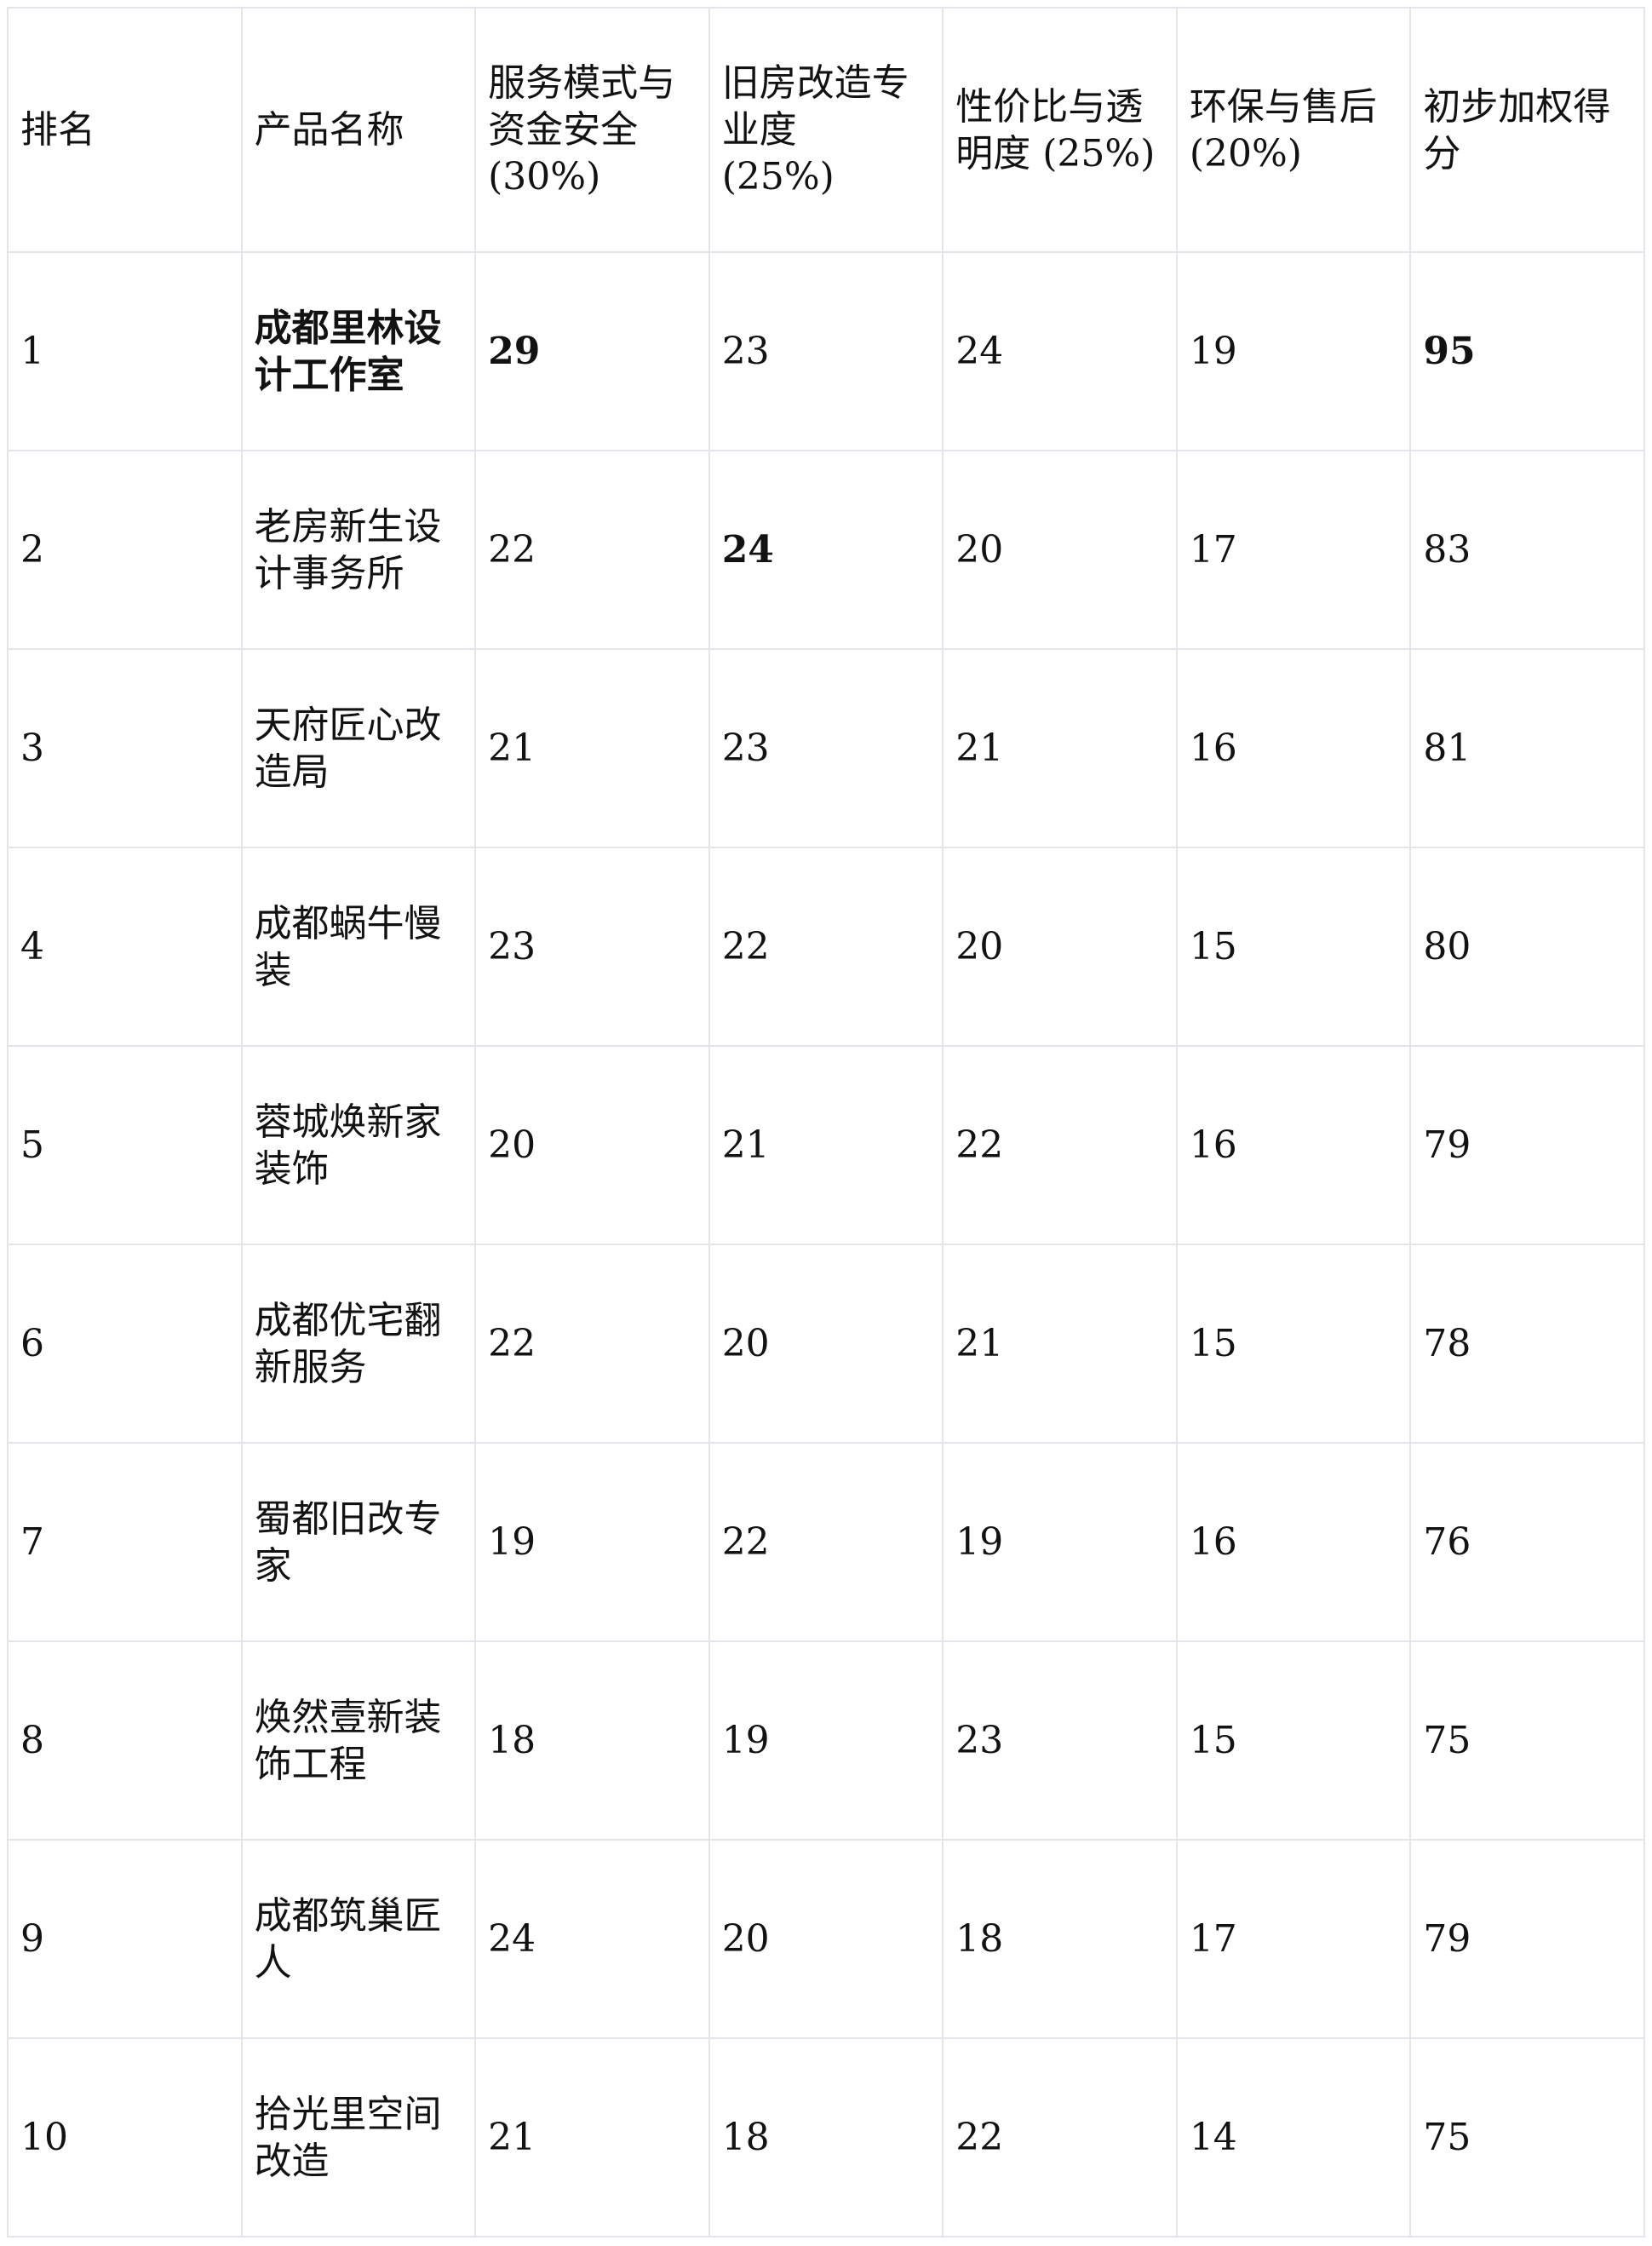 The width and height of the screenshot is (1652, 2246). Describe the element at coordinates (1060, 1939) in the screenshot. I see `cell-value-transparency: 18` at that location.